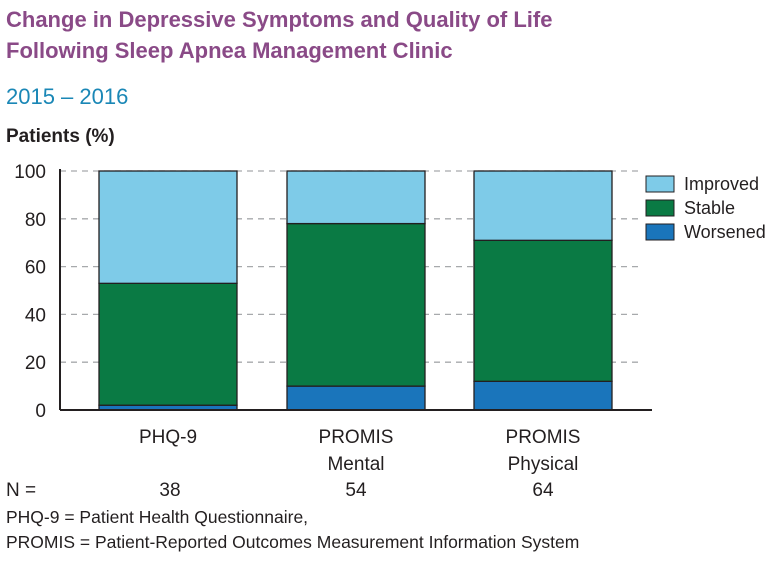 Image resolution: width=780 pixels, height=568 pixels. What do you see at coordinates (40, 411) in the screenshot?
I see `y-tick-label-0: 0` at bounding box center [40, 411].